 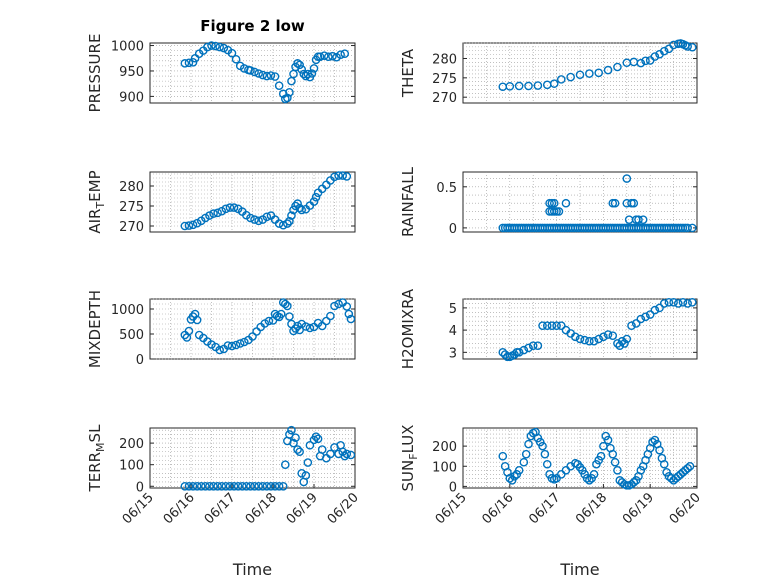 What do you see at coordinates (446, 188) in the screenshot?
I see `y-tick-label: 0.5` at bounding box center [446, 188].